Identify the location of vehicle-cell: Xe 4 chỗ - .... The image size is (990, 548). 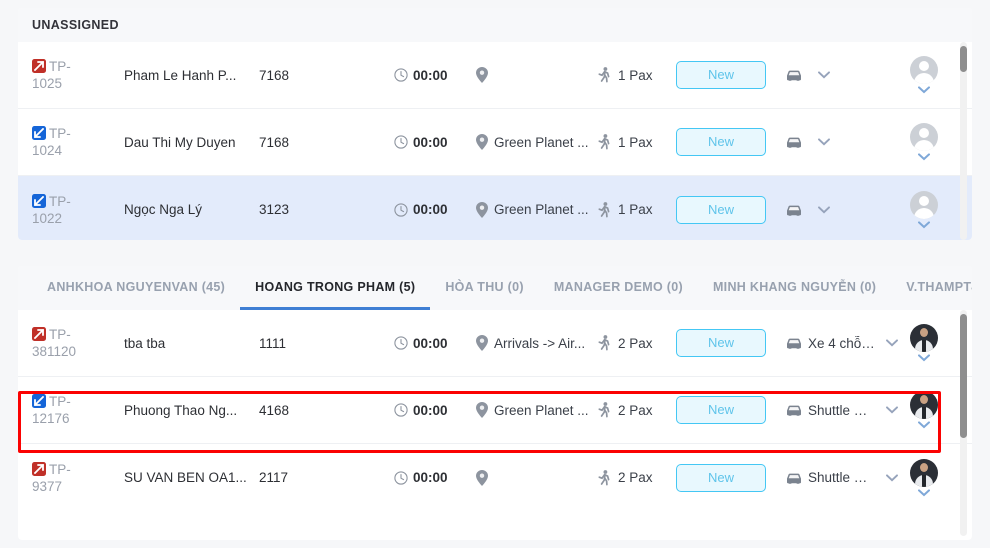
(842, 343).